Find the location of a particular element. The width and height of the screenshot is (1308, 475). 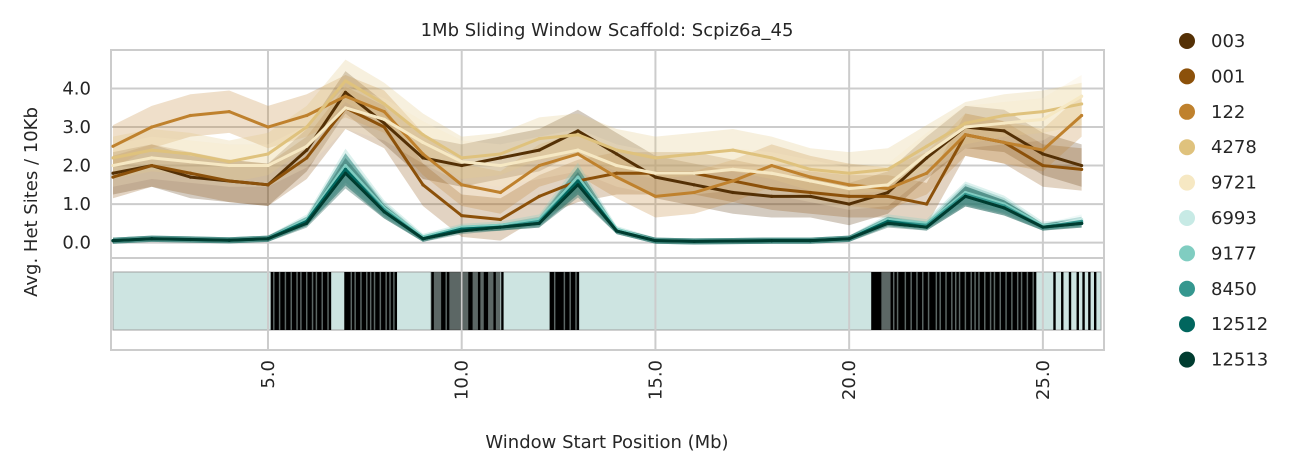

legend-label: 4278 is located at coordinates (1234, 147).